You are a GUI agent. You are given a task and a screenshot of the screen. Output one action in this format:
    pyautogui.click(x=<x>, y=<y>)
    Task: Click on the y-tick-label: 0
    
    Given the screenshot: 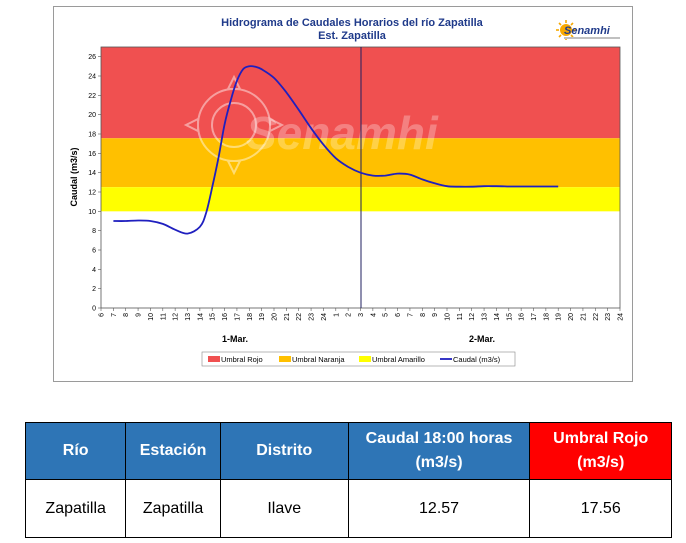 What is the action you would take?
    pyautogui.click(x=94, y=309)
    